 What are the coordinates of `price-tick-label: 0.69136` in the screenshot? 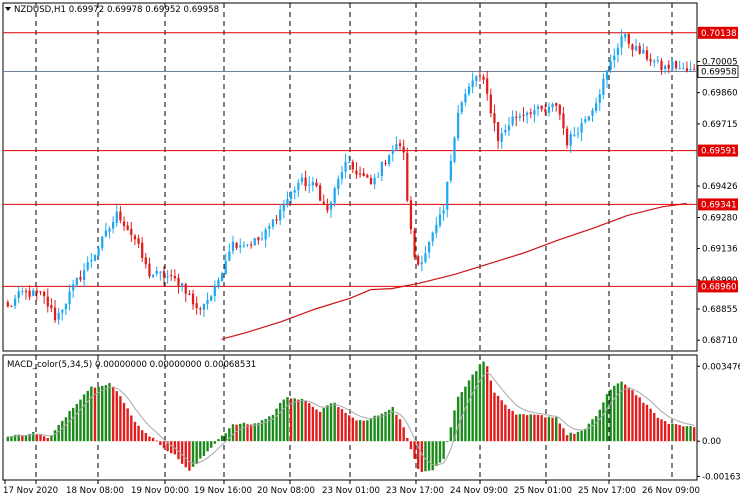 It's located at (720, 250).